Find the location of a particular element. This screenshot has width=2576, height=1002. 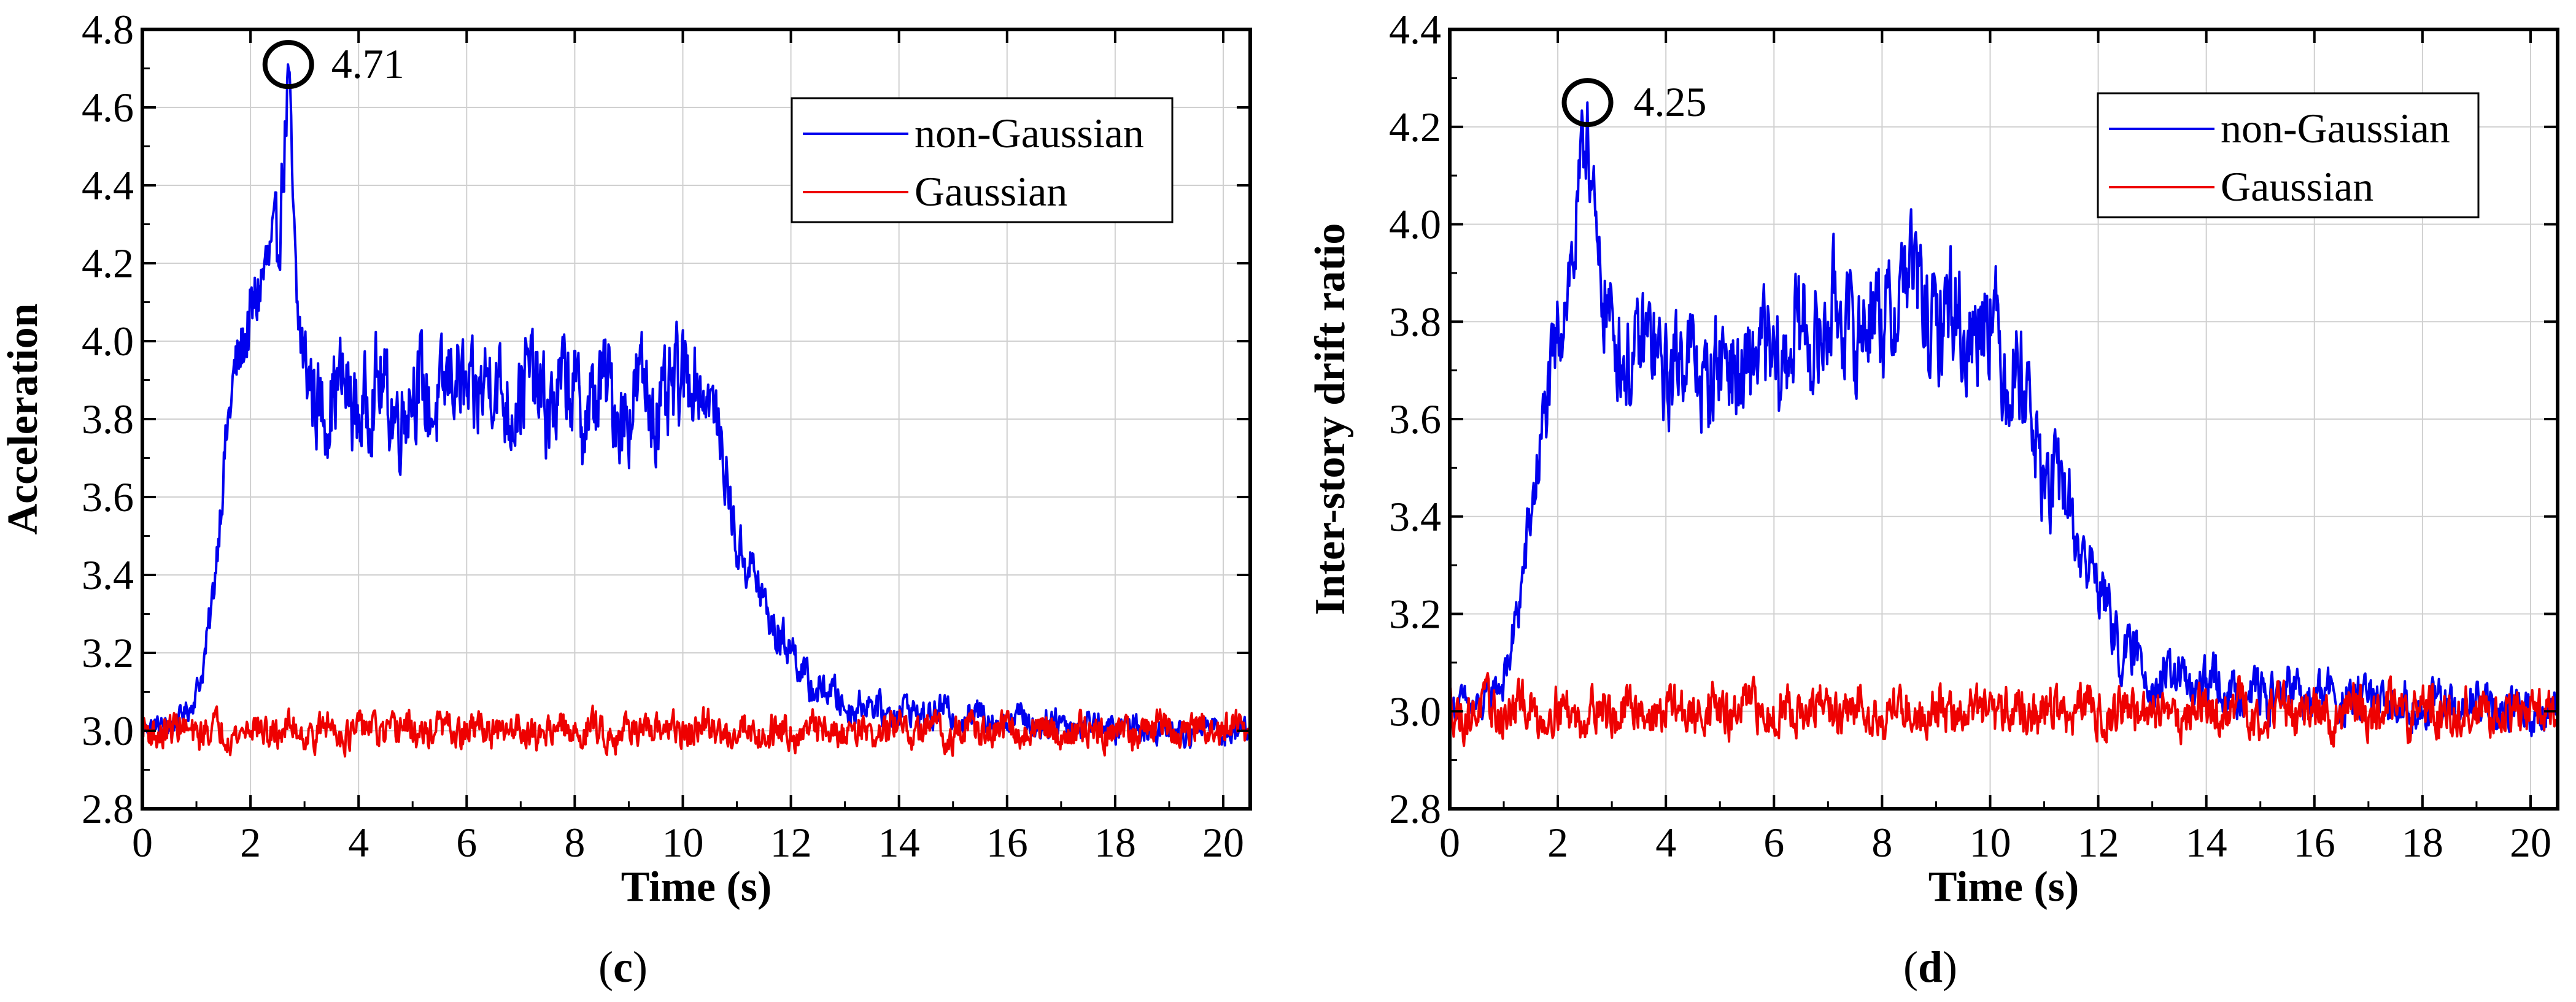

y-axis-title: Inter-story drift ratio is located at coordinates (1331, 419).